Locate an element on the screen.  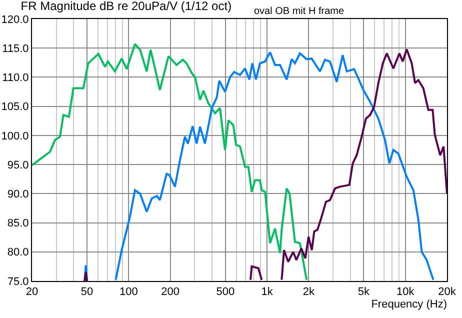
x-tick-label: 500 is located at coordinates (225, 292).